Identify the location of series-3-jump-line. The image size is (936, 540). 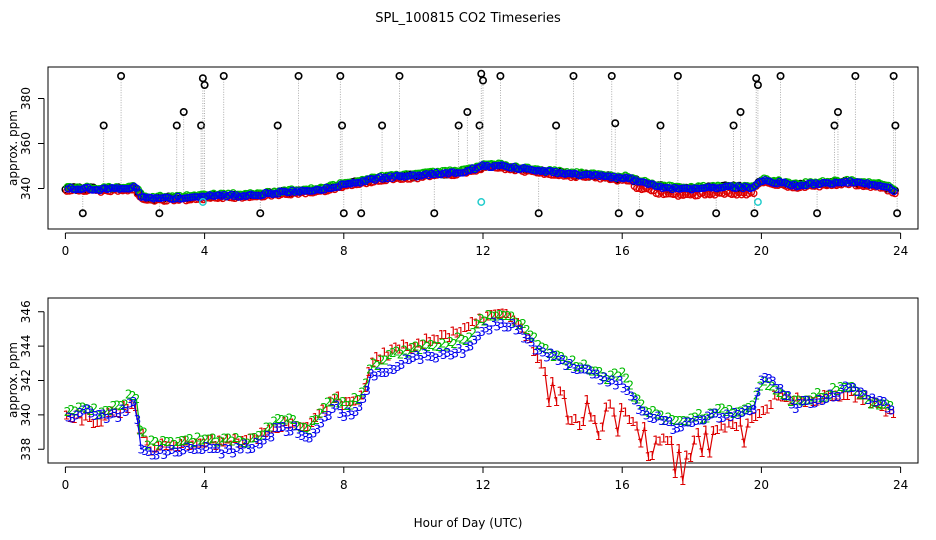
(139, 435).